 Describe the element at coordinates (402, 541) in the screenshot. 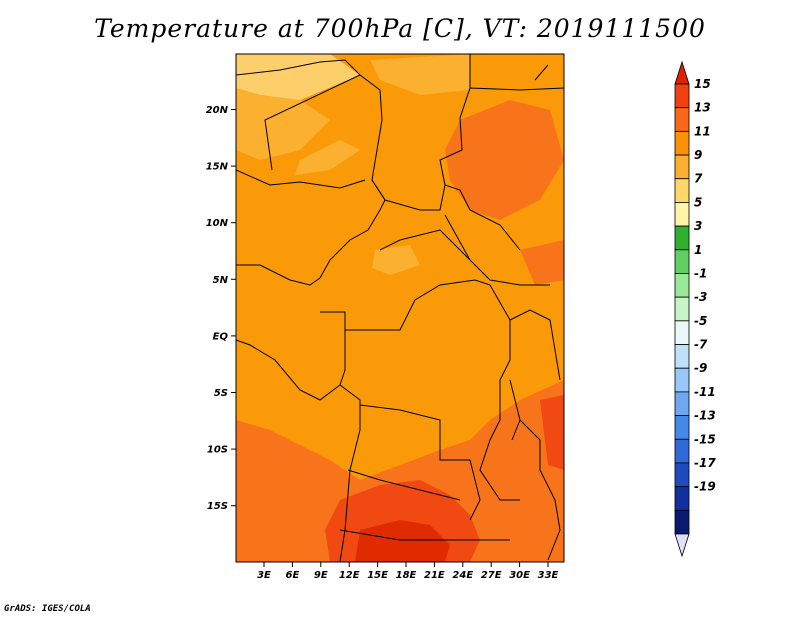

I see `hottest-region-south` at that location.